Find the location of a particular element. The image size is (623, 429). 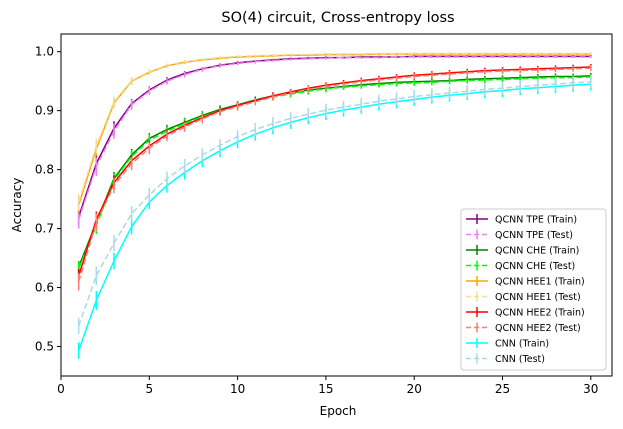

x-axis: 0 5 10 15 20 25 30 is located at coordinates (327, 386).